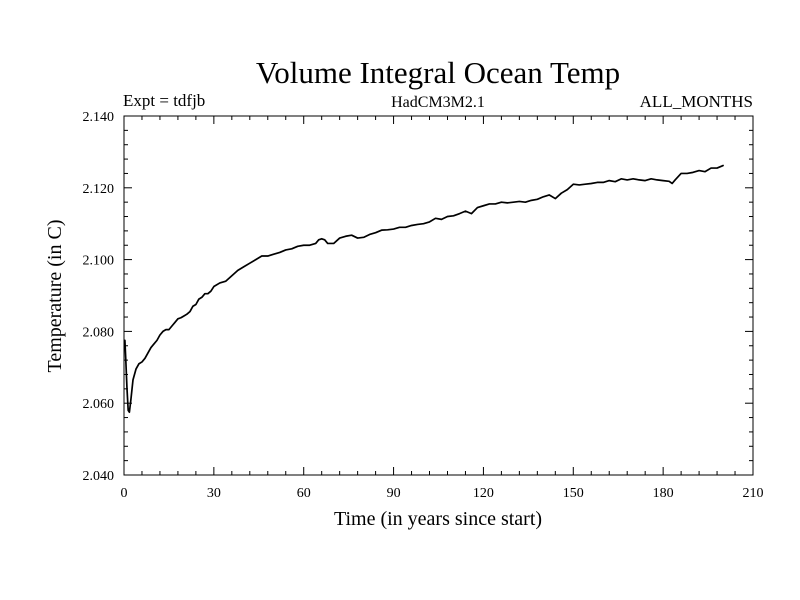  What do you see at coordinates (214, 493) in the screenshot?
I see `x-tick-label: 30` at bounding box center [214, 493].